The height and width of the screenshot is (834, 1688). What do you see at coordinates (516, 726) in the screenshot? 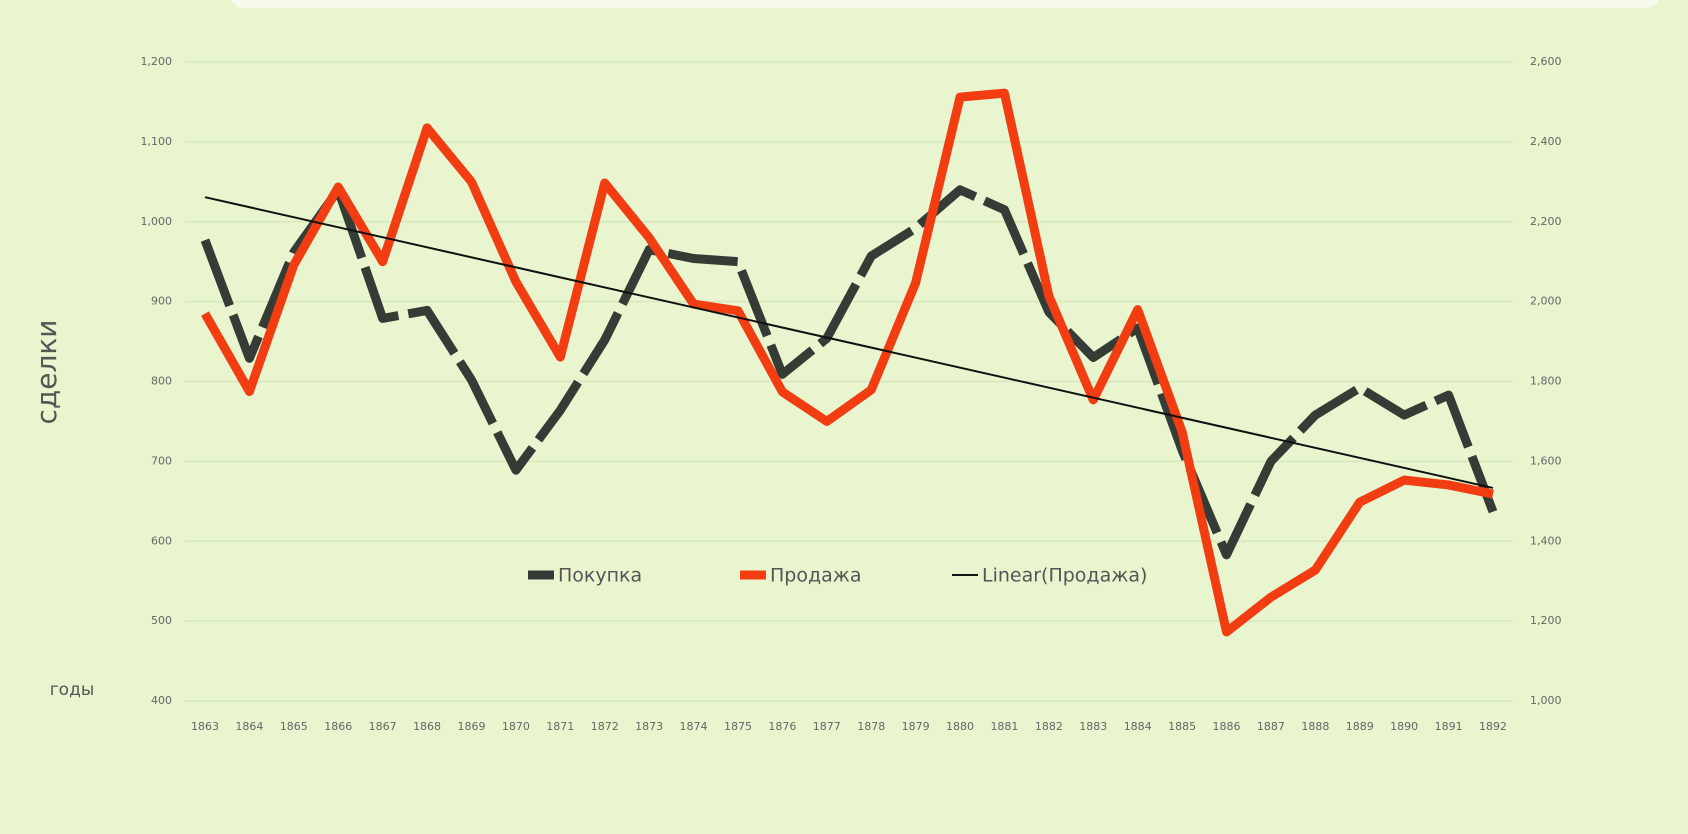
I see `x-tick-label: 1870` at bounding box center [516, 726].